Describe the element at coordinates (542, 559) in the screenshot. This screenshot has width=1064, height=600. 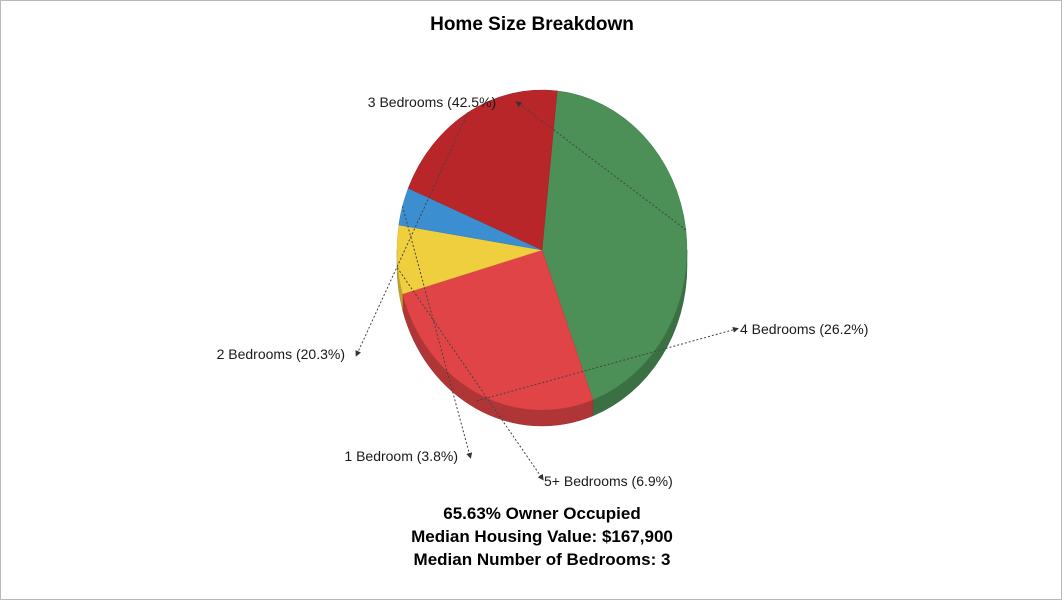
I see `median-bedrooms-text: Median Number of Bedrooms: 3` at that location.